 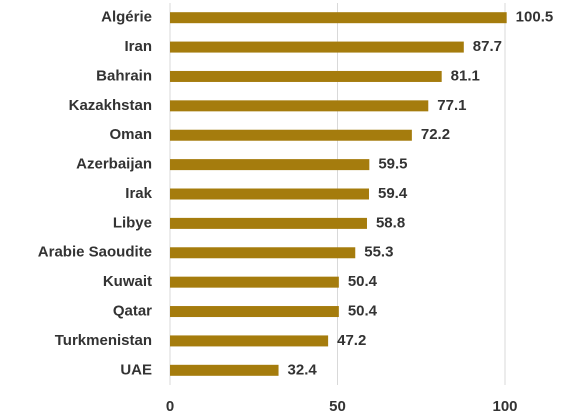 What do you see at coordinates (337, 406) in the screenshot?
I see `x-tick-label: 50` at bounding box center [337, 406].